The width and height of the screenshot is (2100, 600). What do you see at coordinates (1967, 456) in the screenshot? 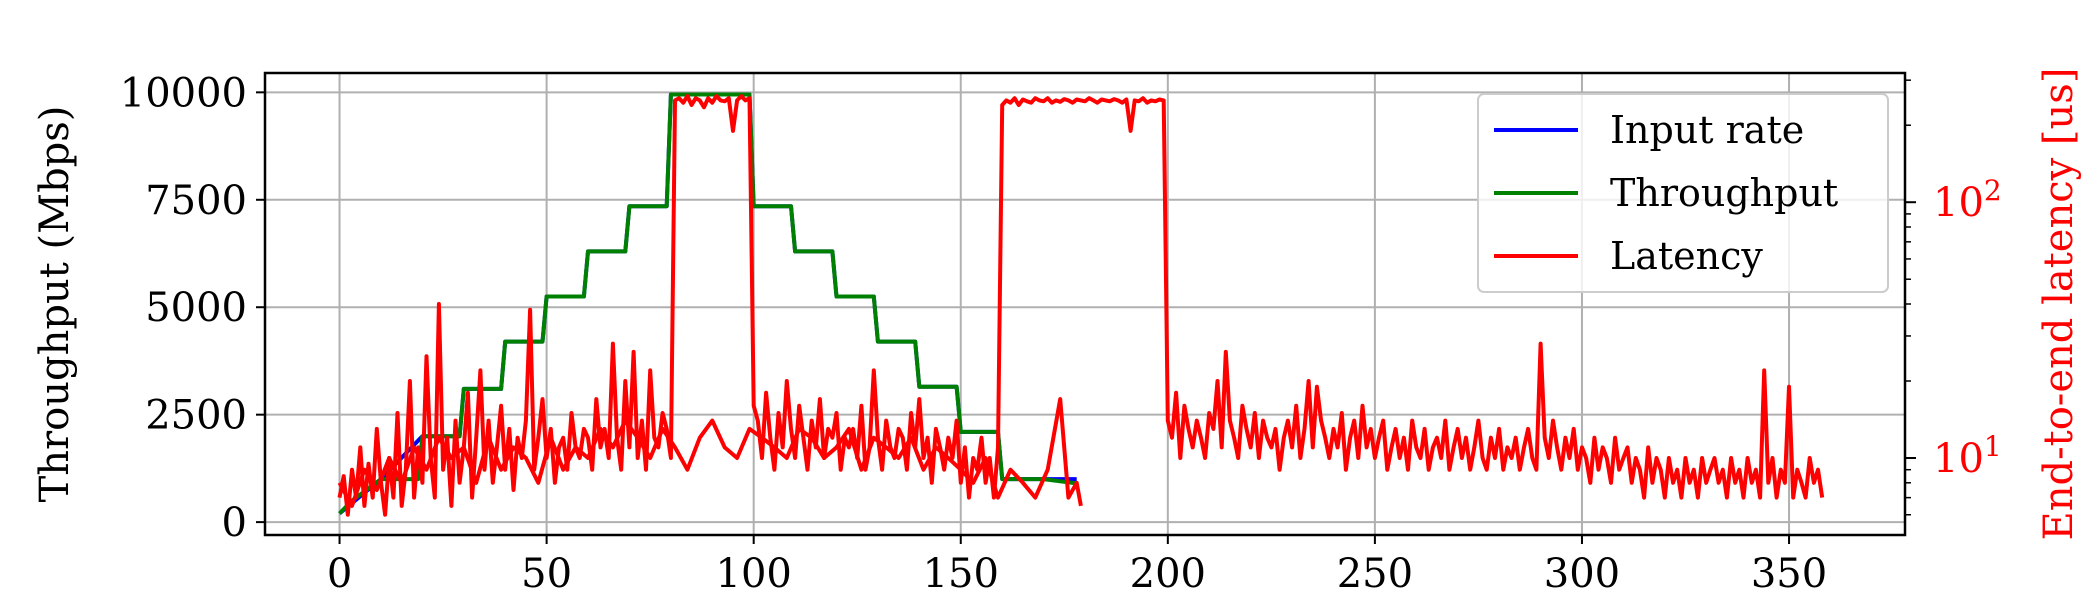
I see `y2-tick-label: 10¹` at bounding box center [1967, 456].